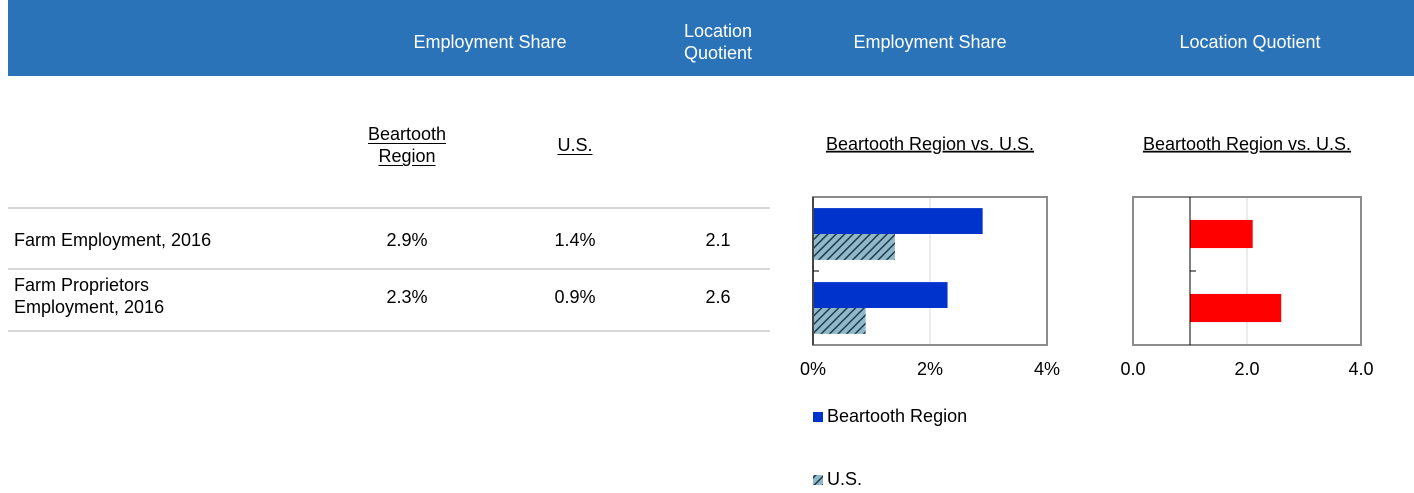 This screenshot has width=1414, height=493. Describe the element at coordinates (575, 297) in the screenshot. I see `cell: 0.9%` at that location.